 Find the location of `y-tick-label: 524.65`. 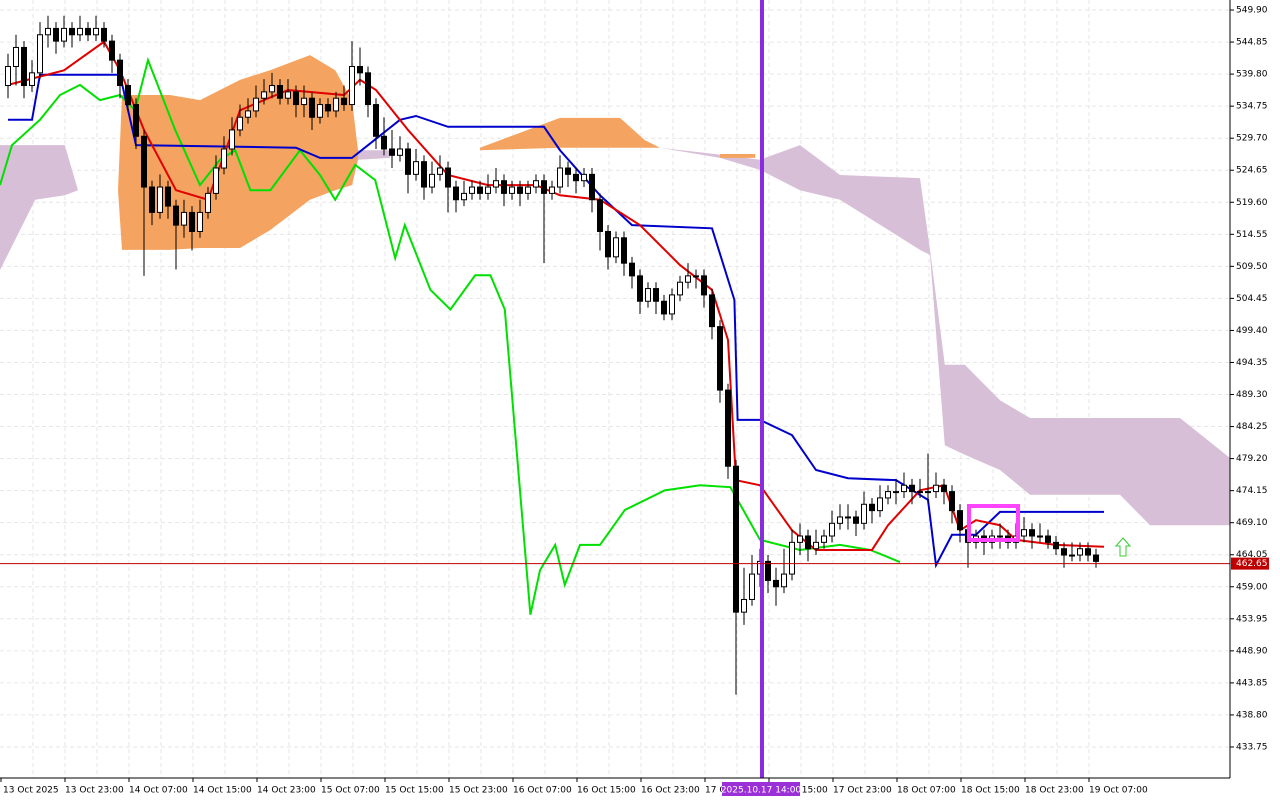

y-tick-label: 524.65 is located at coordinates (1252, 171).